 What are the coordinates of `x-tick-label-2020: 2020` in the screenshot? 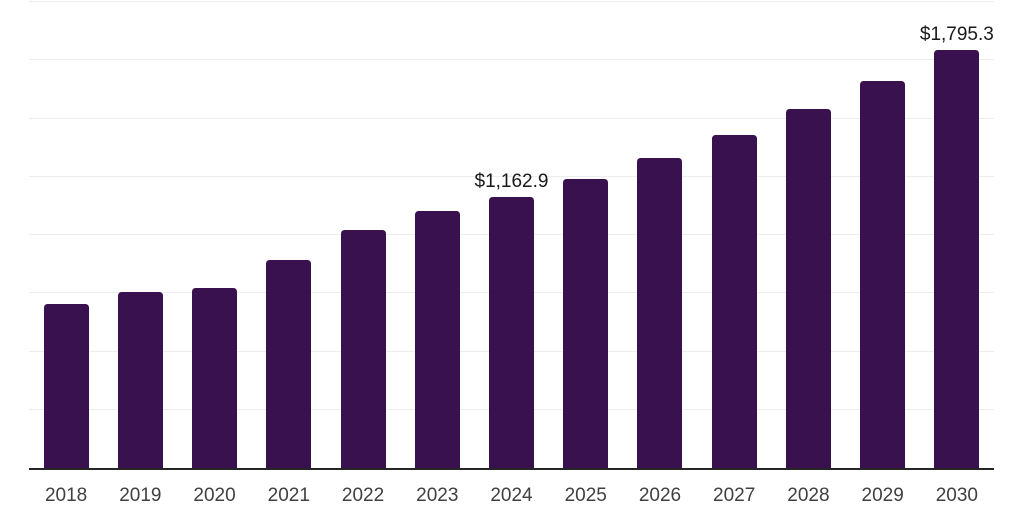 It's located at (214, 495).